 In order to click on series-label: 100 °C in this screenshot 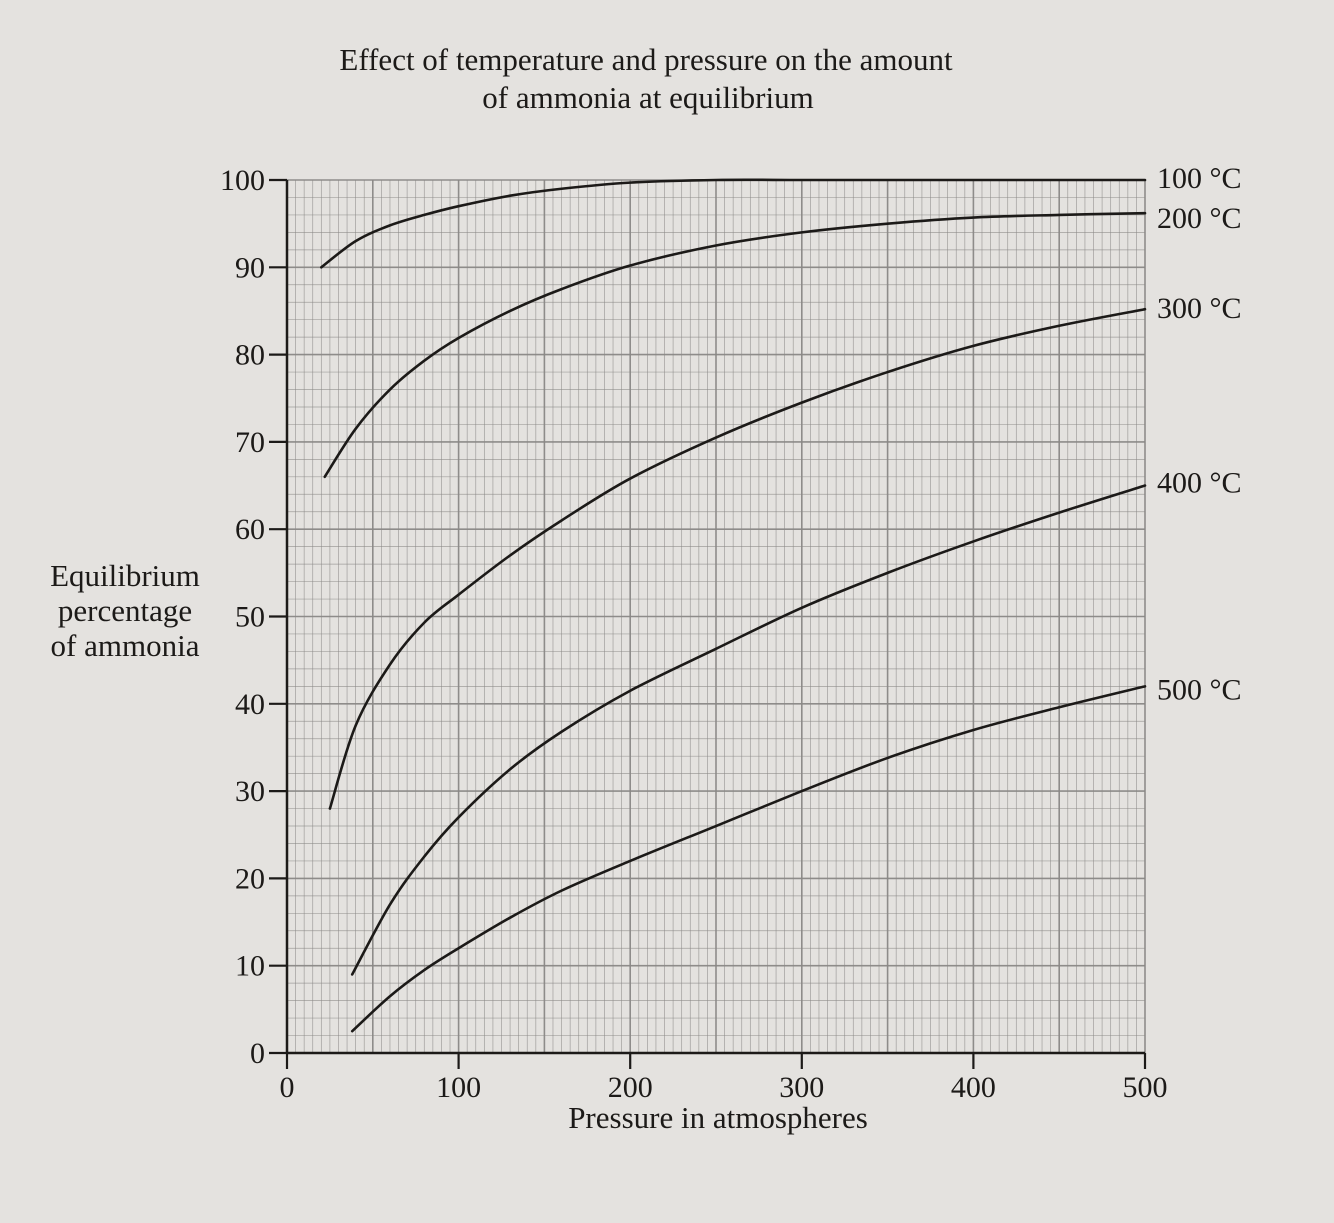, I will do `click(1199, 178)`.